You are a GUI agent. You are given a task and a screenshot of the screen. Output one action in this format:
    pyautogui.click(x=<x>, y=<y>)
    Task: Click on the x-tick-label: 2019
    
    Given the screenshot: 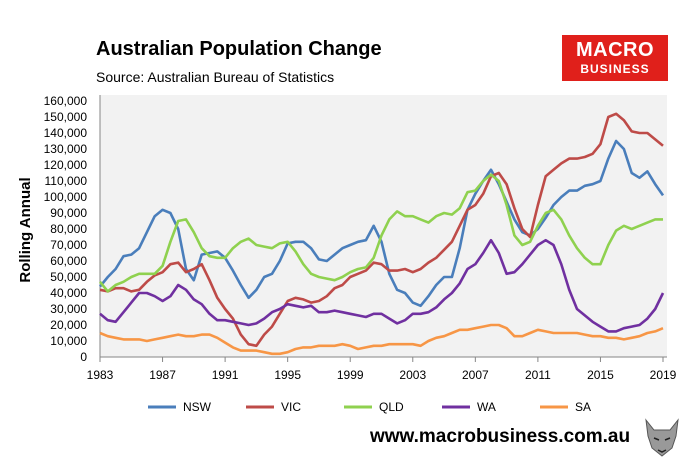 What is the action you would take?
    pyautogui.click(x=663, y=375)
    